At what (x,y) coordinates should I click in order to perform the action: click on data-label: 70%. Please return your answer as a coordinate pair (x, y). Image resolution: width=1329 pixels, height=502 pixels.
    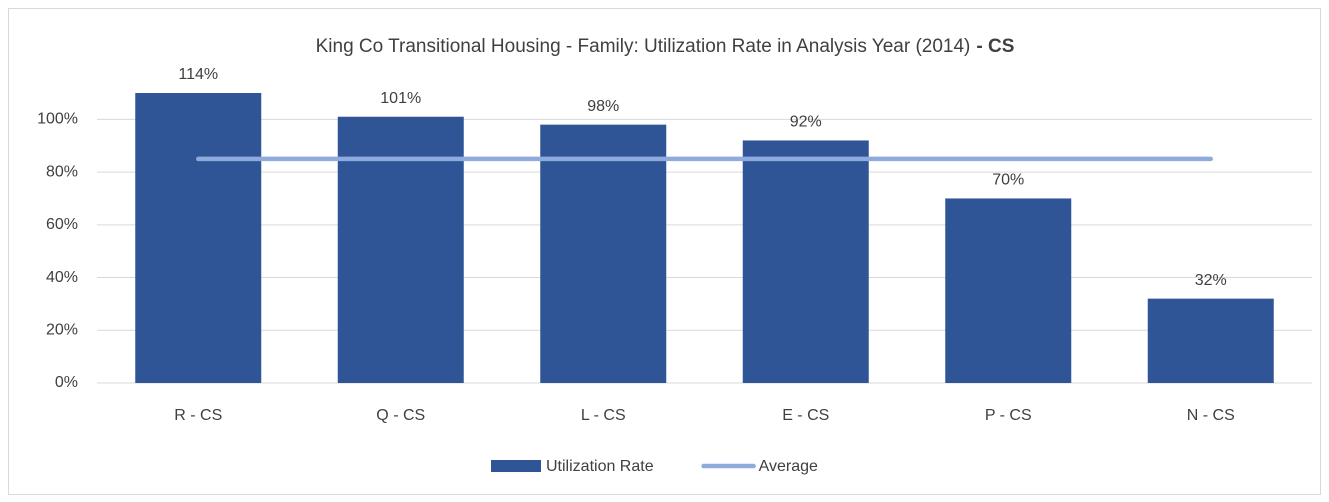
    Looking at the image, I should click on (1008, 180).